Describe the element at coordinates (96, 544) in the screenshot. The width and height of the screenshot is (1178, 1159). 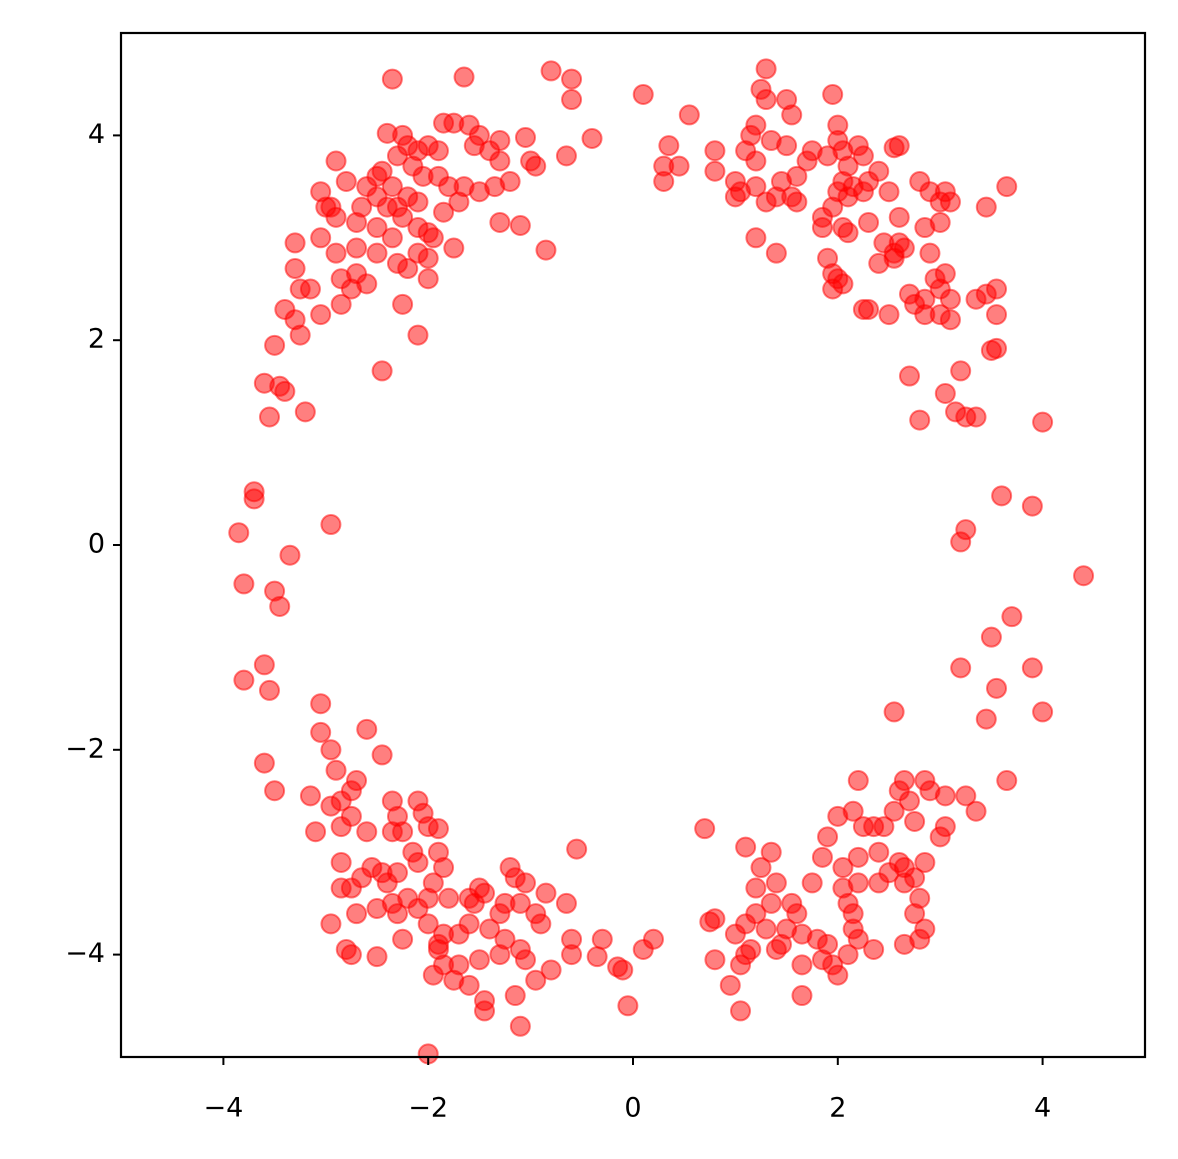
I see `y-tick-label: 0` at that location.